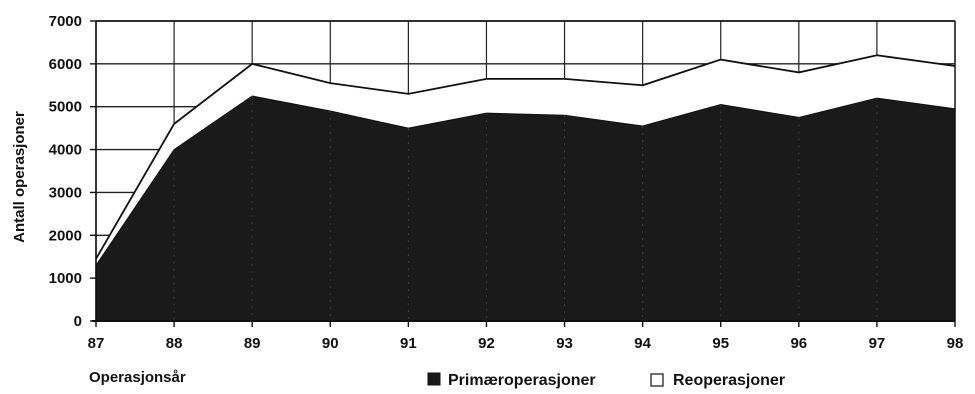 This screenshot has height=394, width=975. Describe the element at coordinates (564, 343) in the screenshot. I see `x-tick-label: 93` at that location.